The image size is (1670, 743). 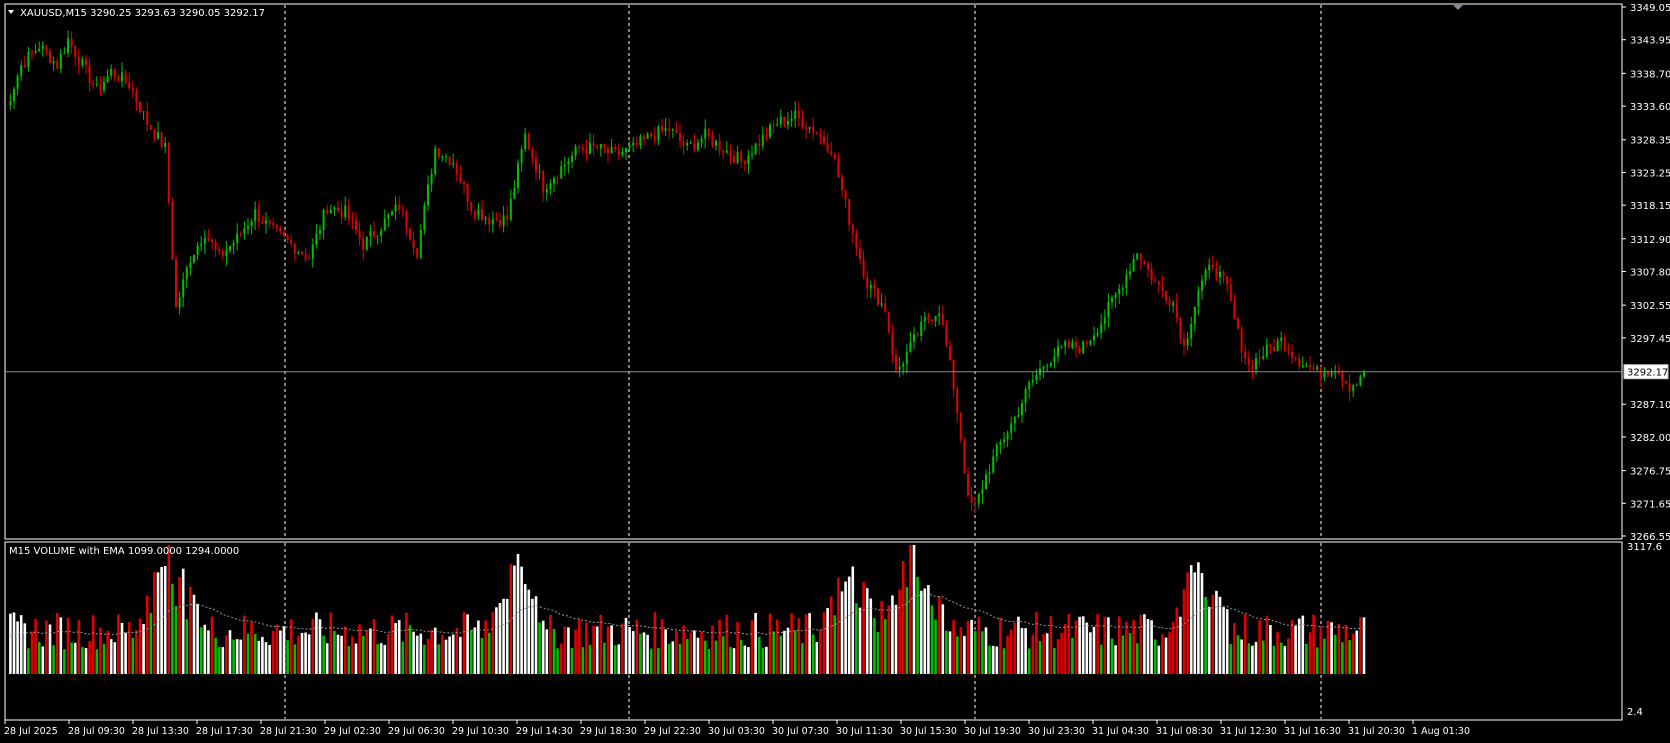 What do you see at coordinates (11, 12) in the screenshot?
I see `symbol-dropdown-icon` at bounding box center [11, 12].